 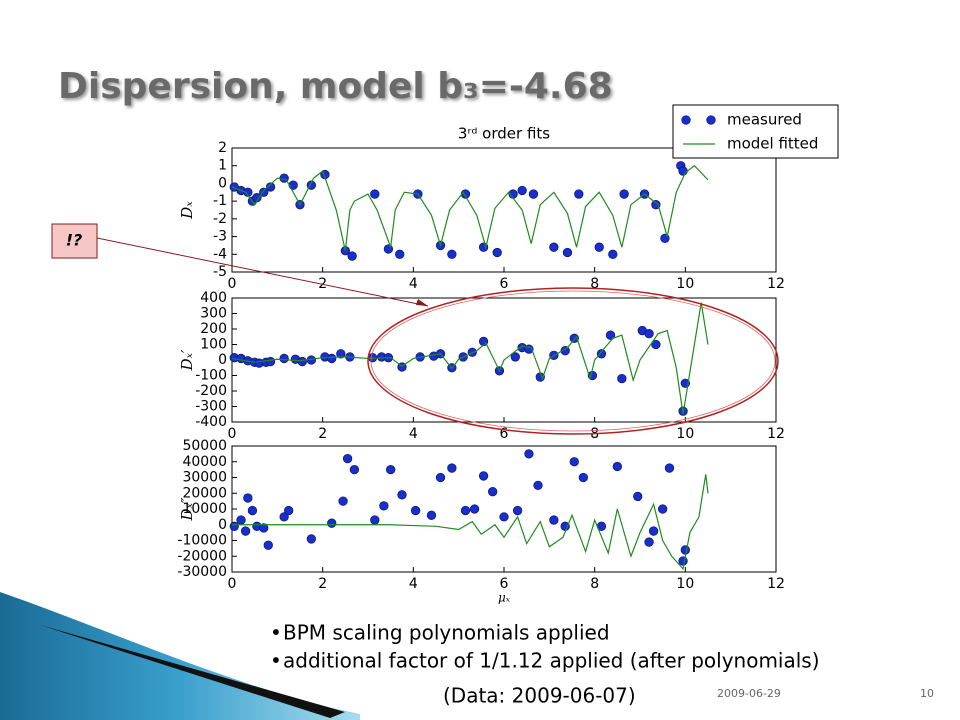 I want to click on y-axis-label: Dₓ′, so click(x=187, y=360).